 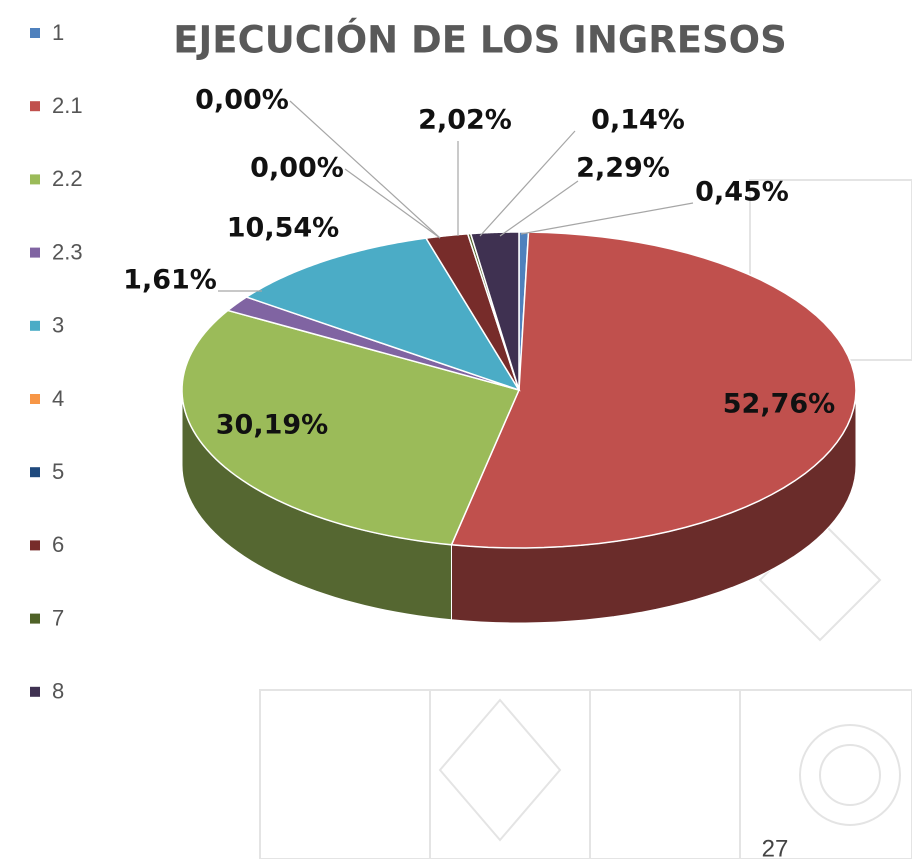 I want to click on data-label: 0,14%, so click(x=638, y=120).